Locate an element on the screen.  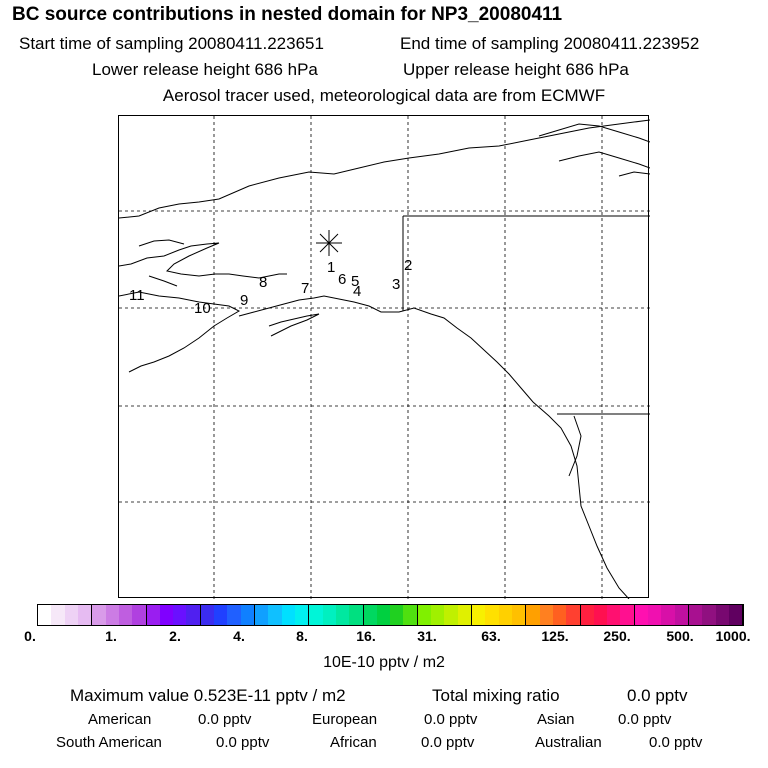
source-region-labels: 1 2 3 4 5 6 7 8 9 10 11 is located at coordinates (270, 287).